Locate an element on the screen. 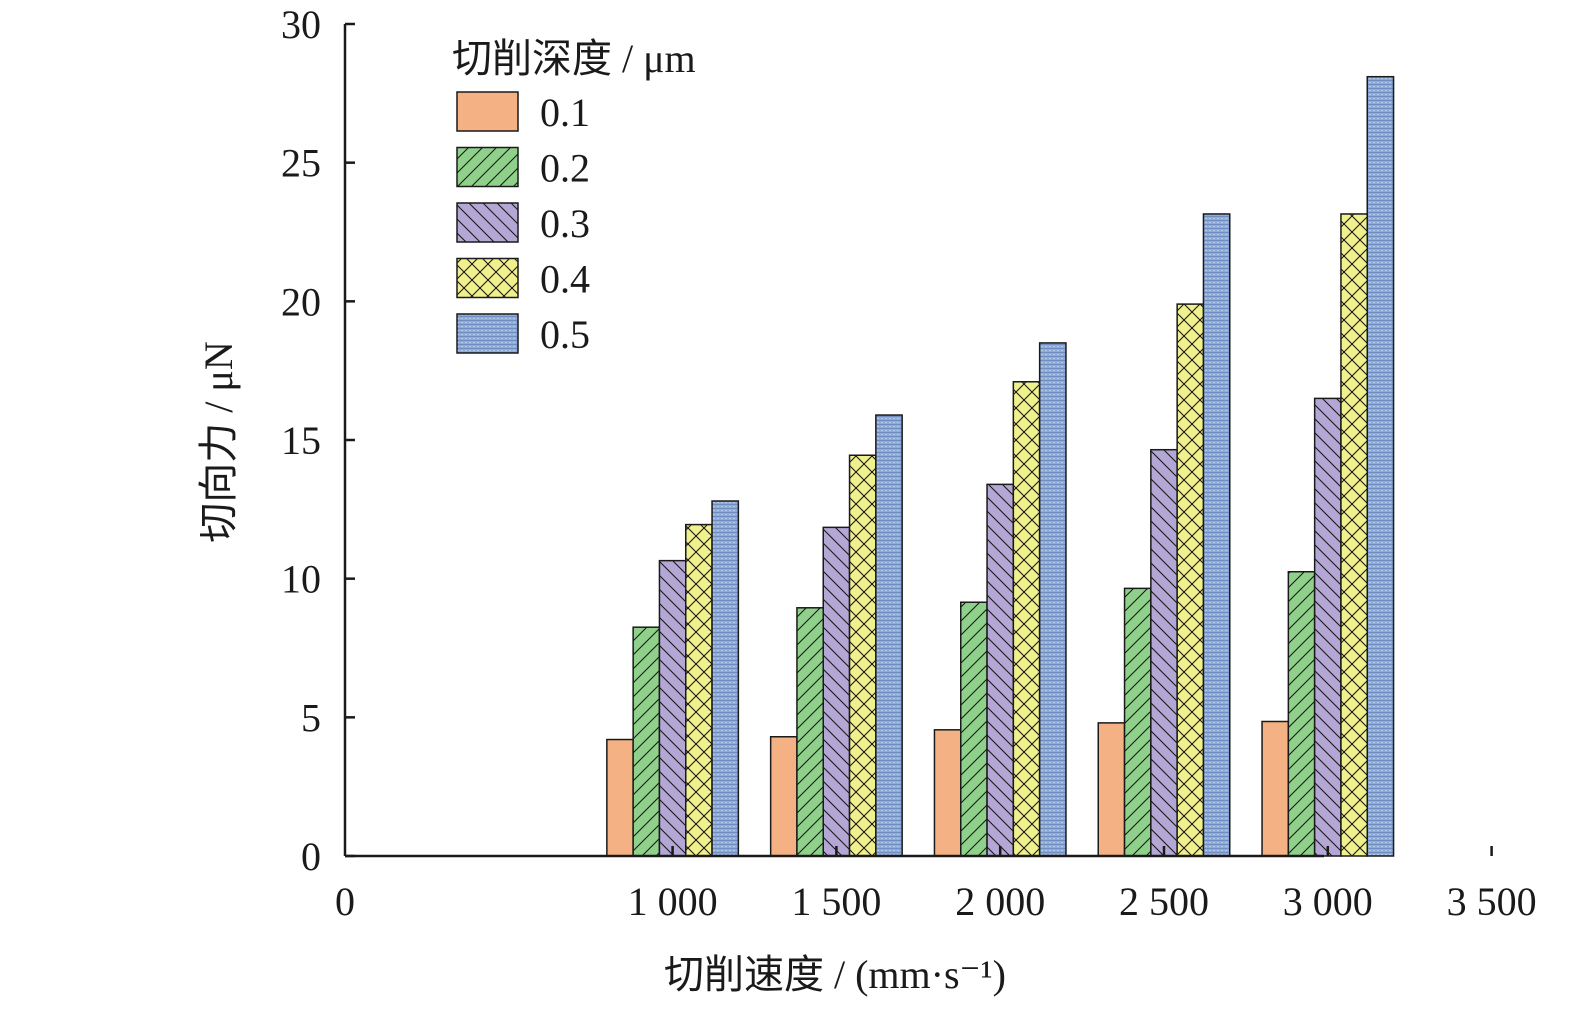 This screenshot has height=1010, width=1575. bar-0.2-1500 is located at coordinates (810, 732).